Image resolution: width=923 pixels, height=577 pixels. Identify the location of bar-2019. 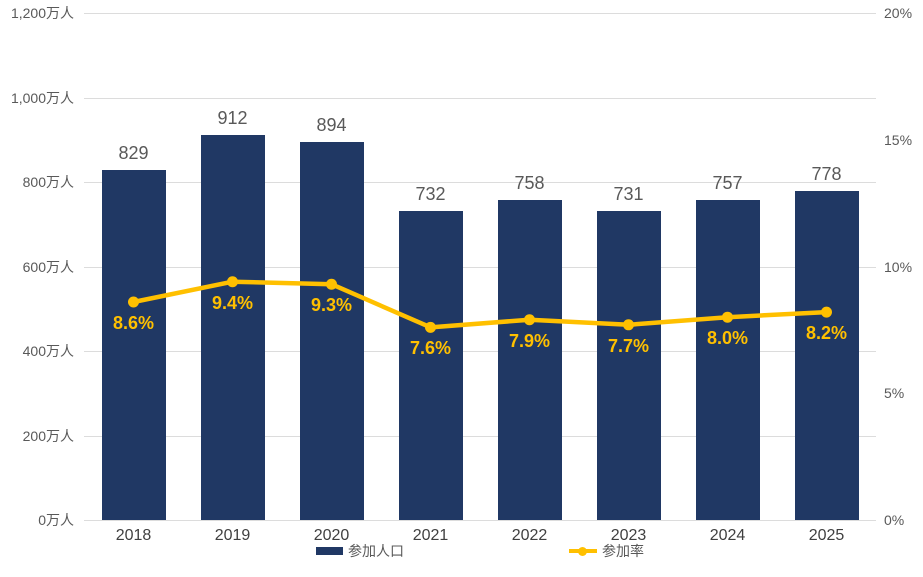
(232, 327).